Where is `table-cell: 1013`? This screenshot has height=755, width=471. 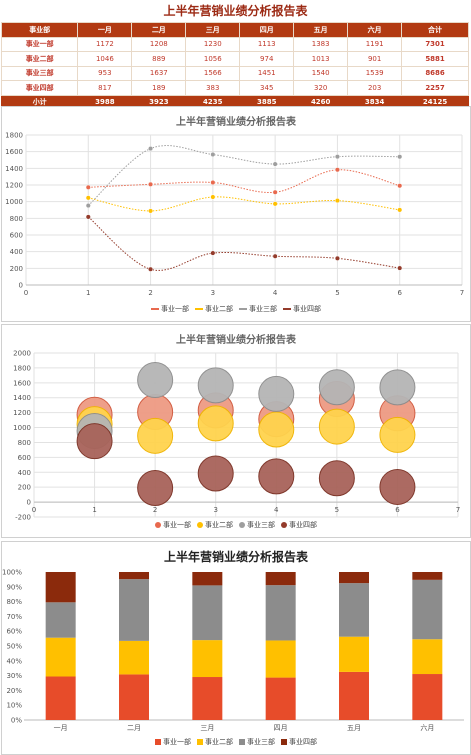 table-cell: 1013 is located at coordinates (321, 59).